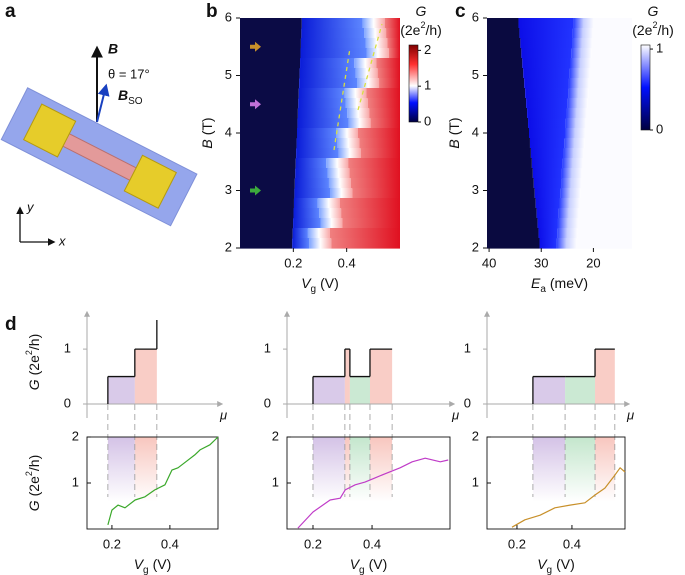  Describe the element at coordinates (342, 99) in the screenshot. I see `guide-line` at that location.